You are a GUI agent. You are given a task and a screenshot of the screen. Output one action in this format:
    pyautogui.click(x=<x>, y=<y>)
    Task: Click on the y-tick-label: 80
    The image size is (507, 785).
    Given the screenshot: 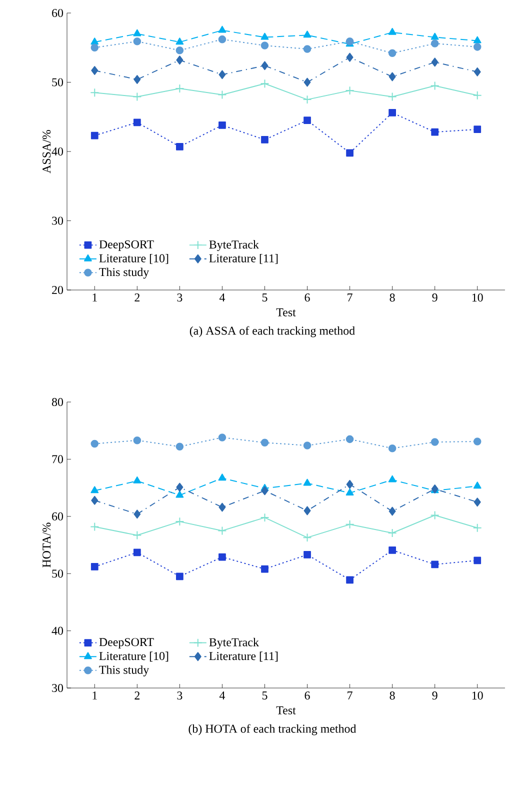 What is the action you would take?
    pyautogui.click(x=58, y=402)
    